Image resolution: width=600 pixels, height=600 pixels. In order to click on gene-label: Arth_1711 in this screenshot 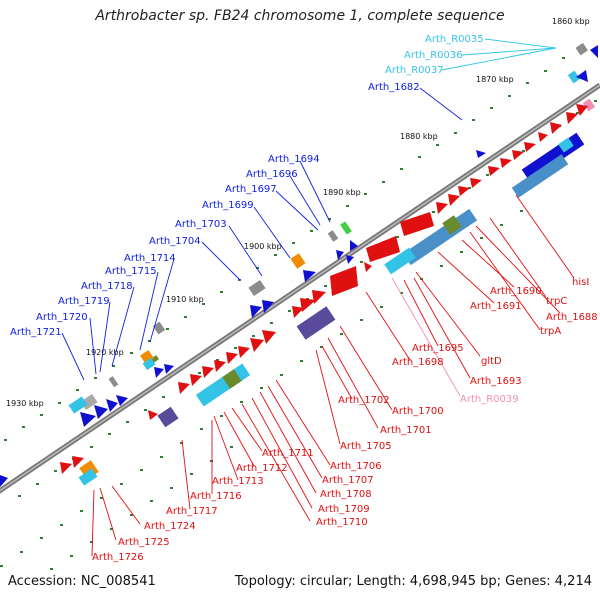, I will do `click(288, 453)`.